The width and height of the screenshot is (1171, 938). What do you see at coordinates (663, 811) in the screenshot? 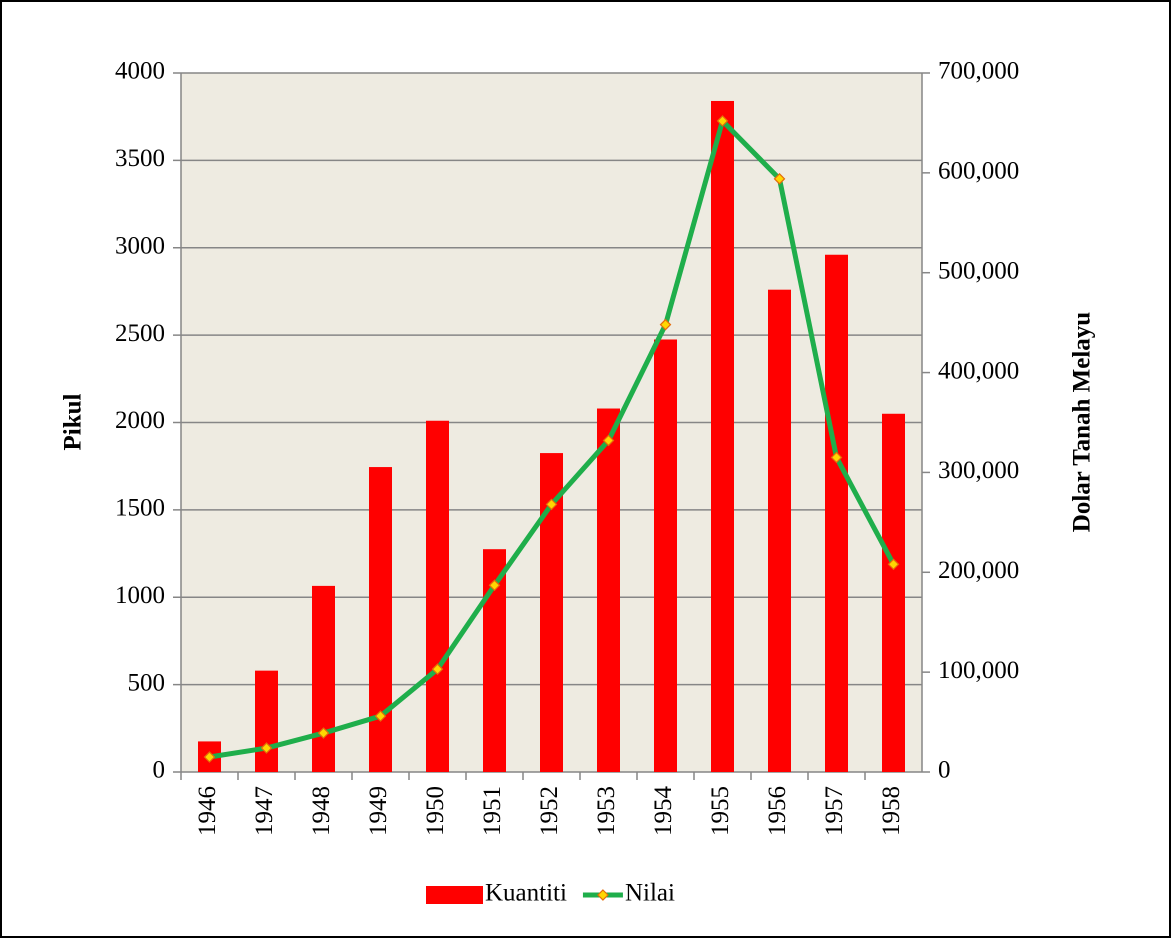
I see `x-tick-label: 1954` at bounding box center [663, 811].